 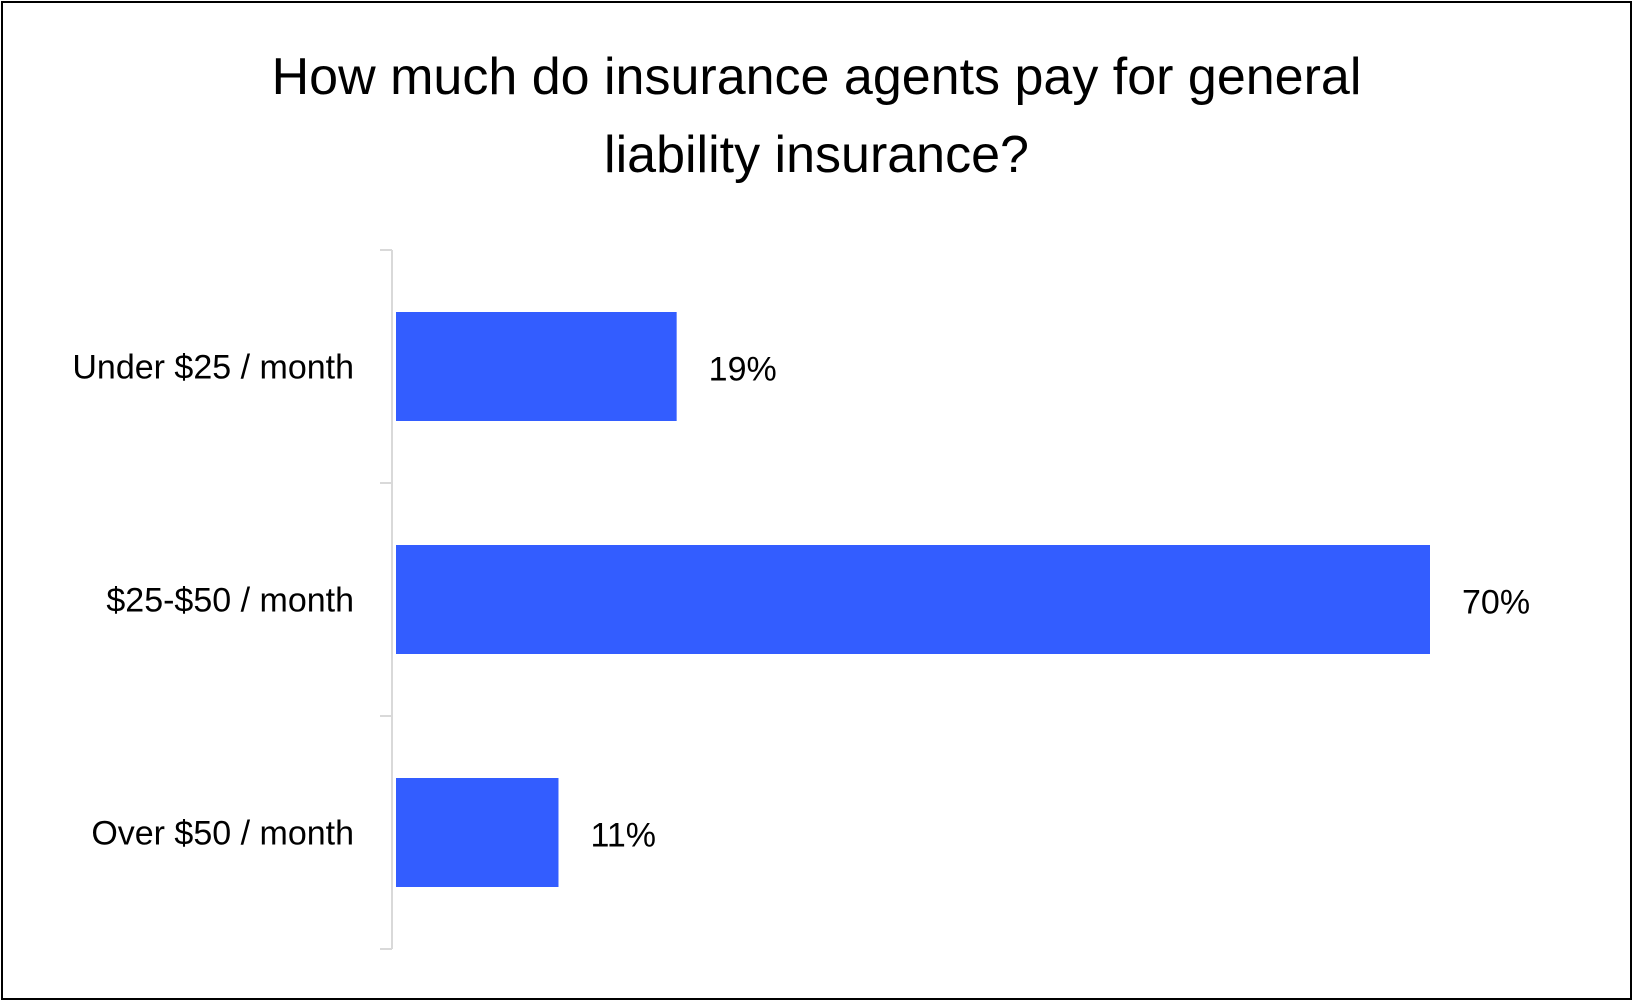 What do you see at coordinates (623, 836) in the screenshot?
I see `data-label: 11%` at bounding box center [623, 836].